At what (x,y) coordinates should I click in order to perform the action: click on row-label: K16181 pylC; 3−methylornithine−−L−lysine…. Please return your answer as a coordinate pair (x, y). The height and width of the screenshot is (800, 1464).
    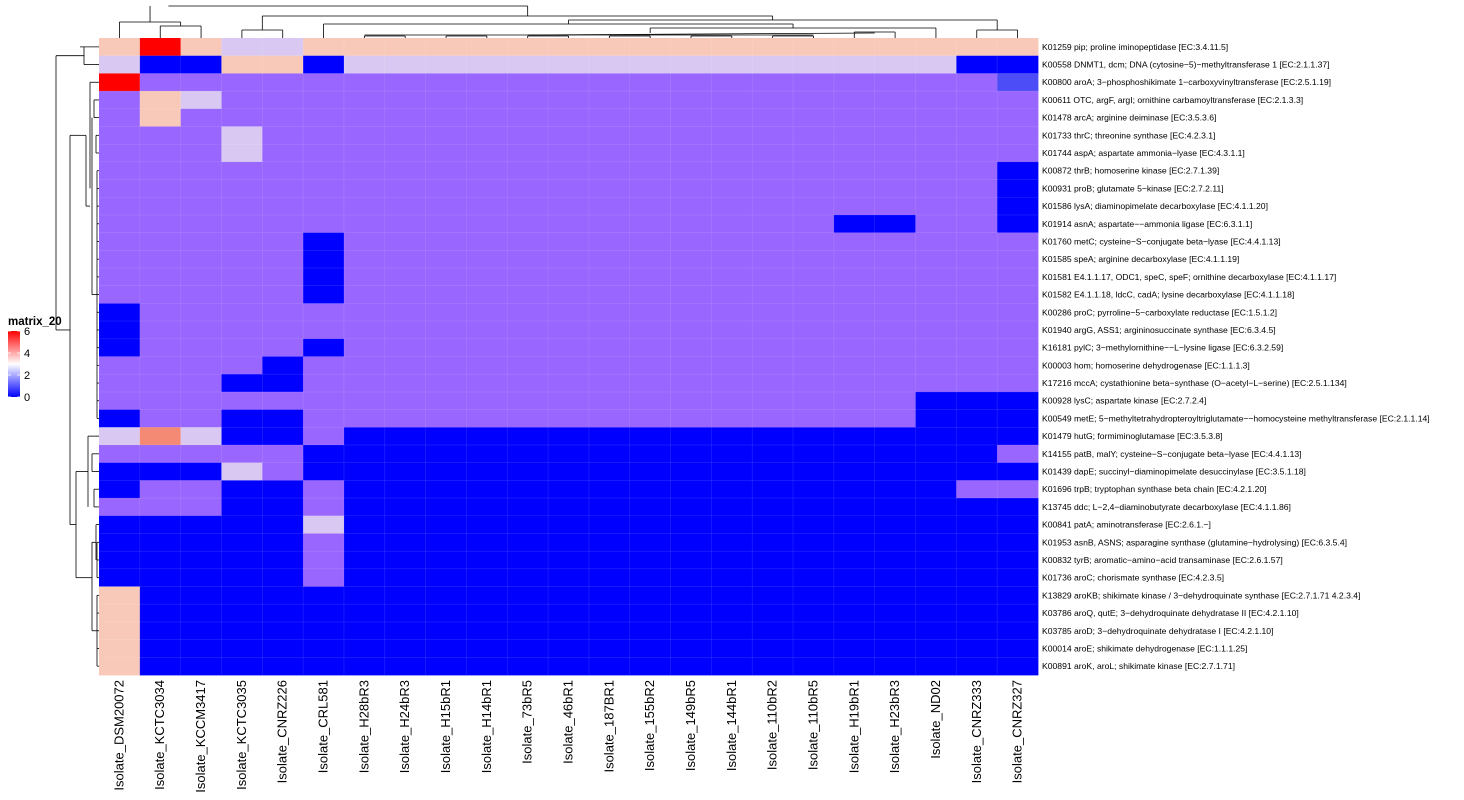
    Looking at the image, I should click on (1162, 348).